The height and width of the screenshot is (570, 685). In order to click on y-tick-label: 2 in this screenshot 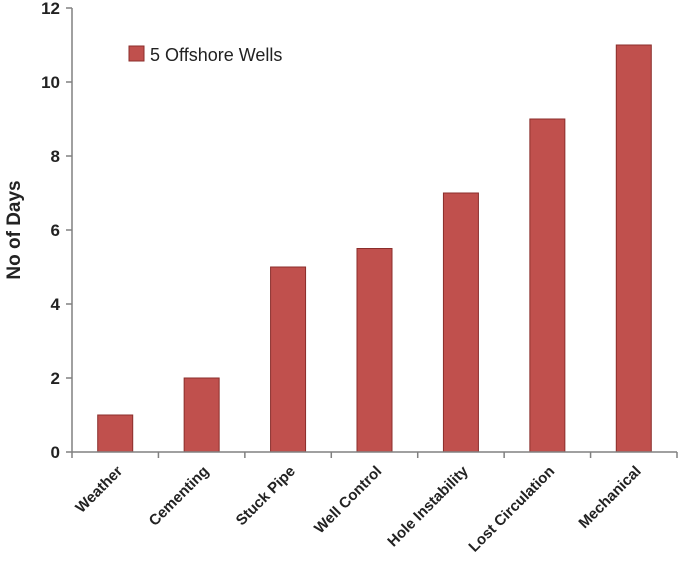, I will do `click(55, 378)`.